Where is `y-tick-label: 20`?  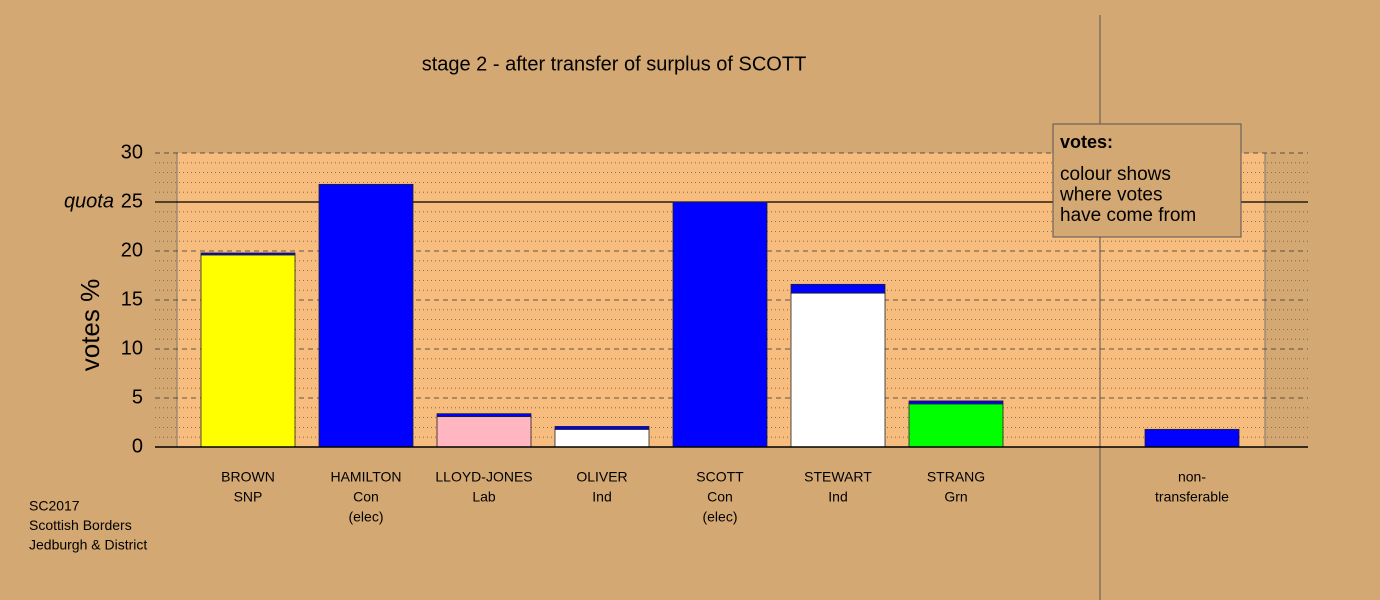
y-tick-label: 20 is located at coordinates (132, 250).